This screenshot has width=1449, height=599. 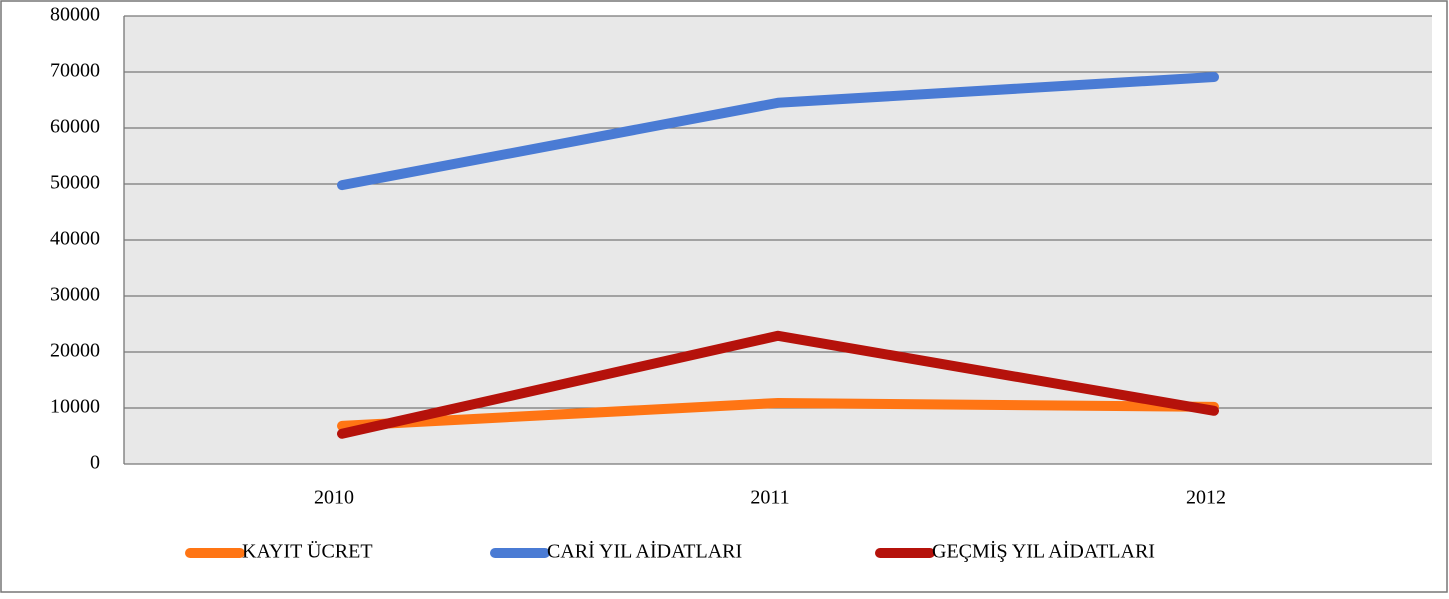 What do you see at coordinates (75, 183) in the screenshot?
I see `y-tick-label: 50000` at bounding box center [75, 183].